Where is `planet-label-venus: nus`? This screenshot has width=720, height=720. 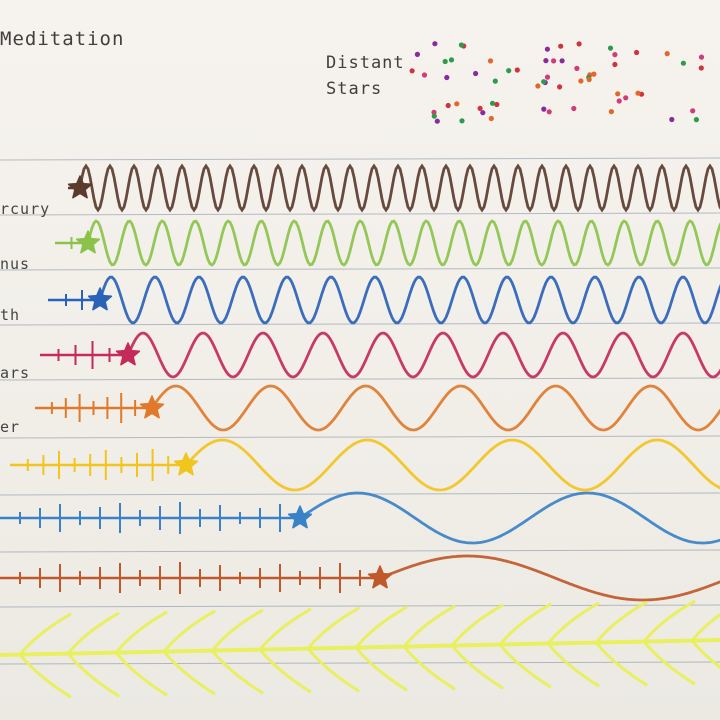
planet-label-venus: nus is located at coordinates (15, 264).